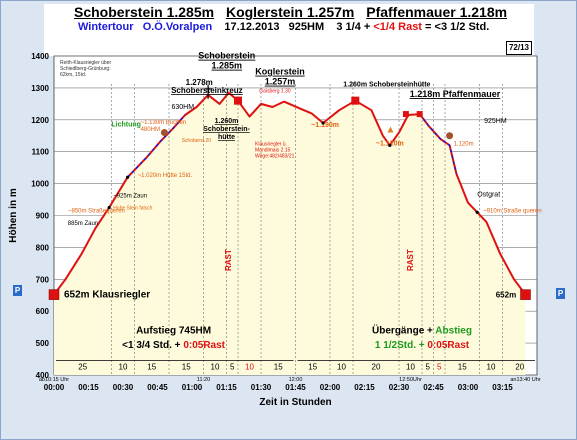 The image size is (577, 440). What do you see at coordinates (183, 107) in the screenshot?
I see `point-label: 630HM` at bounding box center [183, 107].